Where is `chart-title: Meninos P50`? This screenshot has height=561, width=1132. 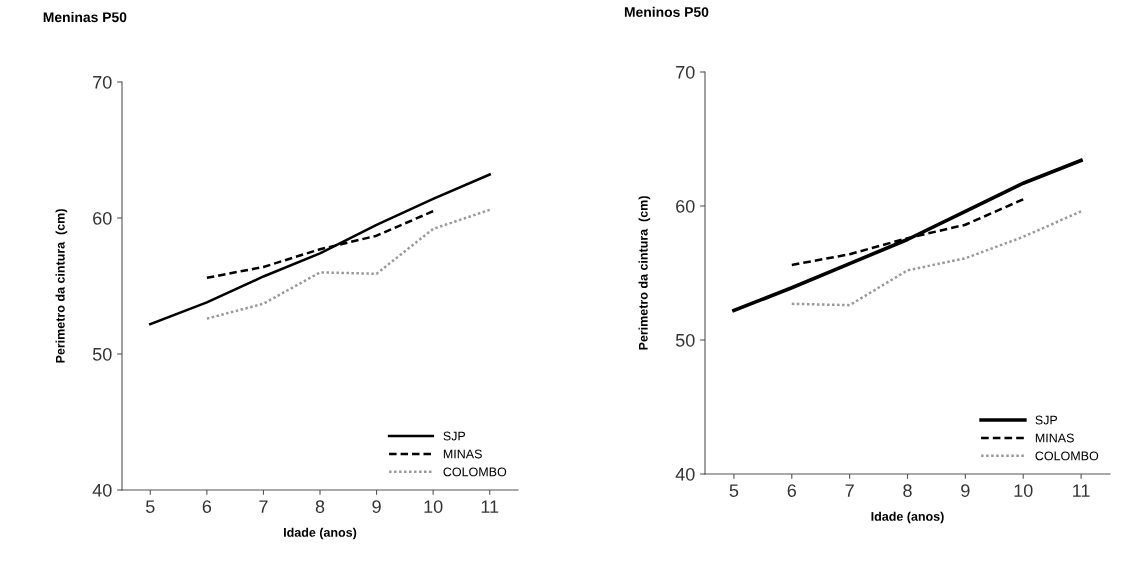
chart-title: Meninos P50 is located at coordinates (666, 11).